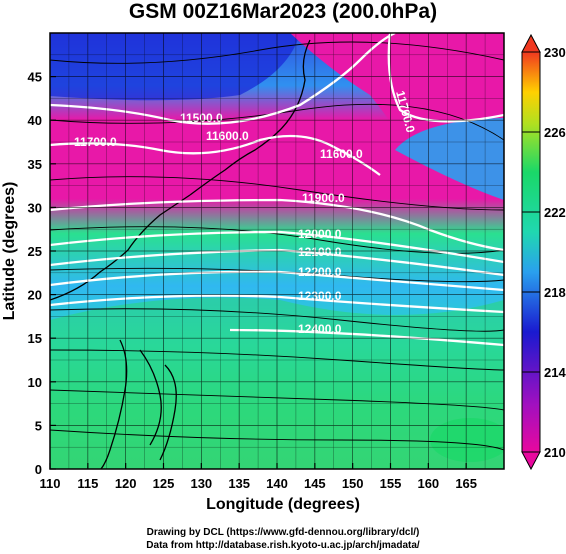  I want to click on x-axis-label: Longitude (degrees), so click(283, 504).